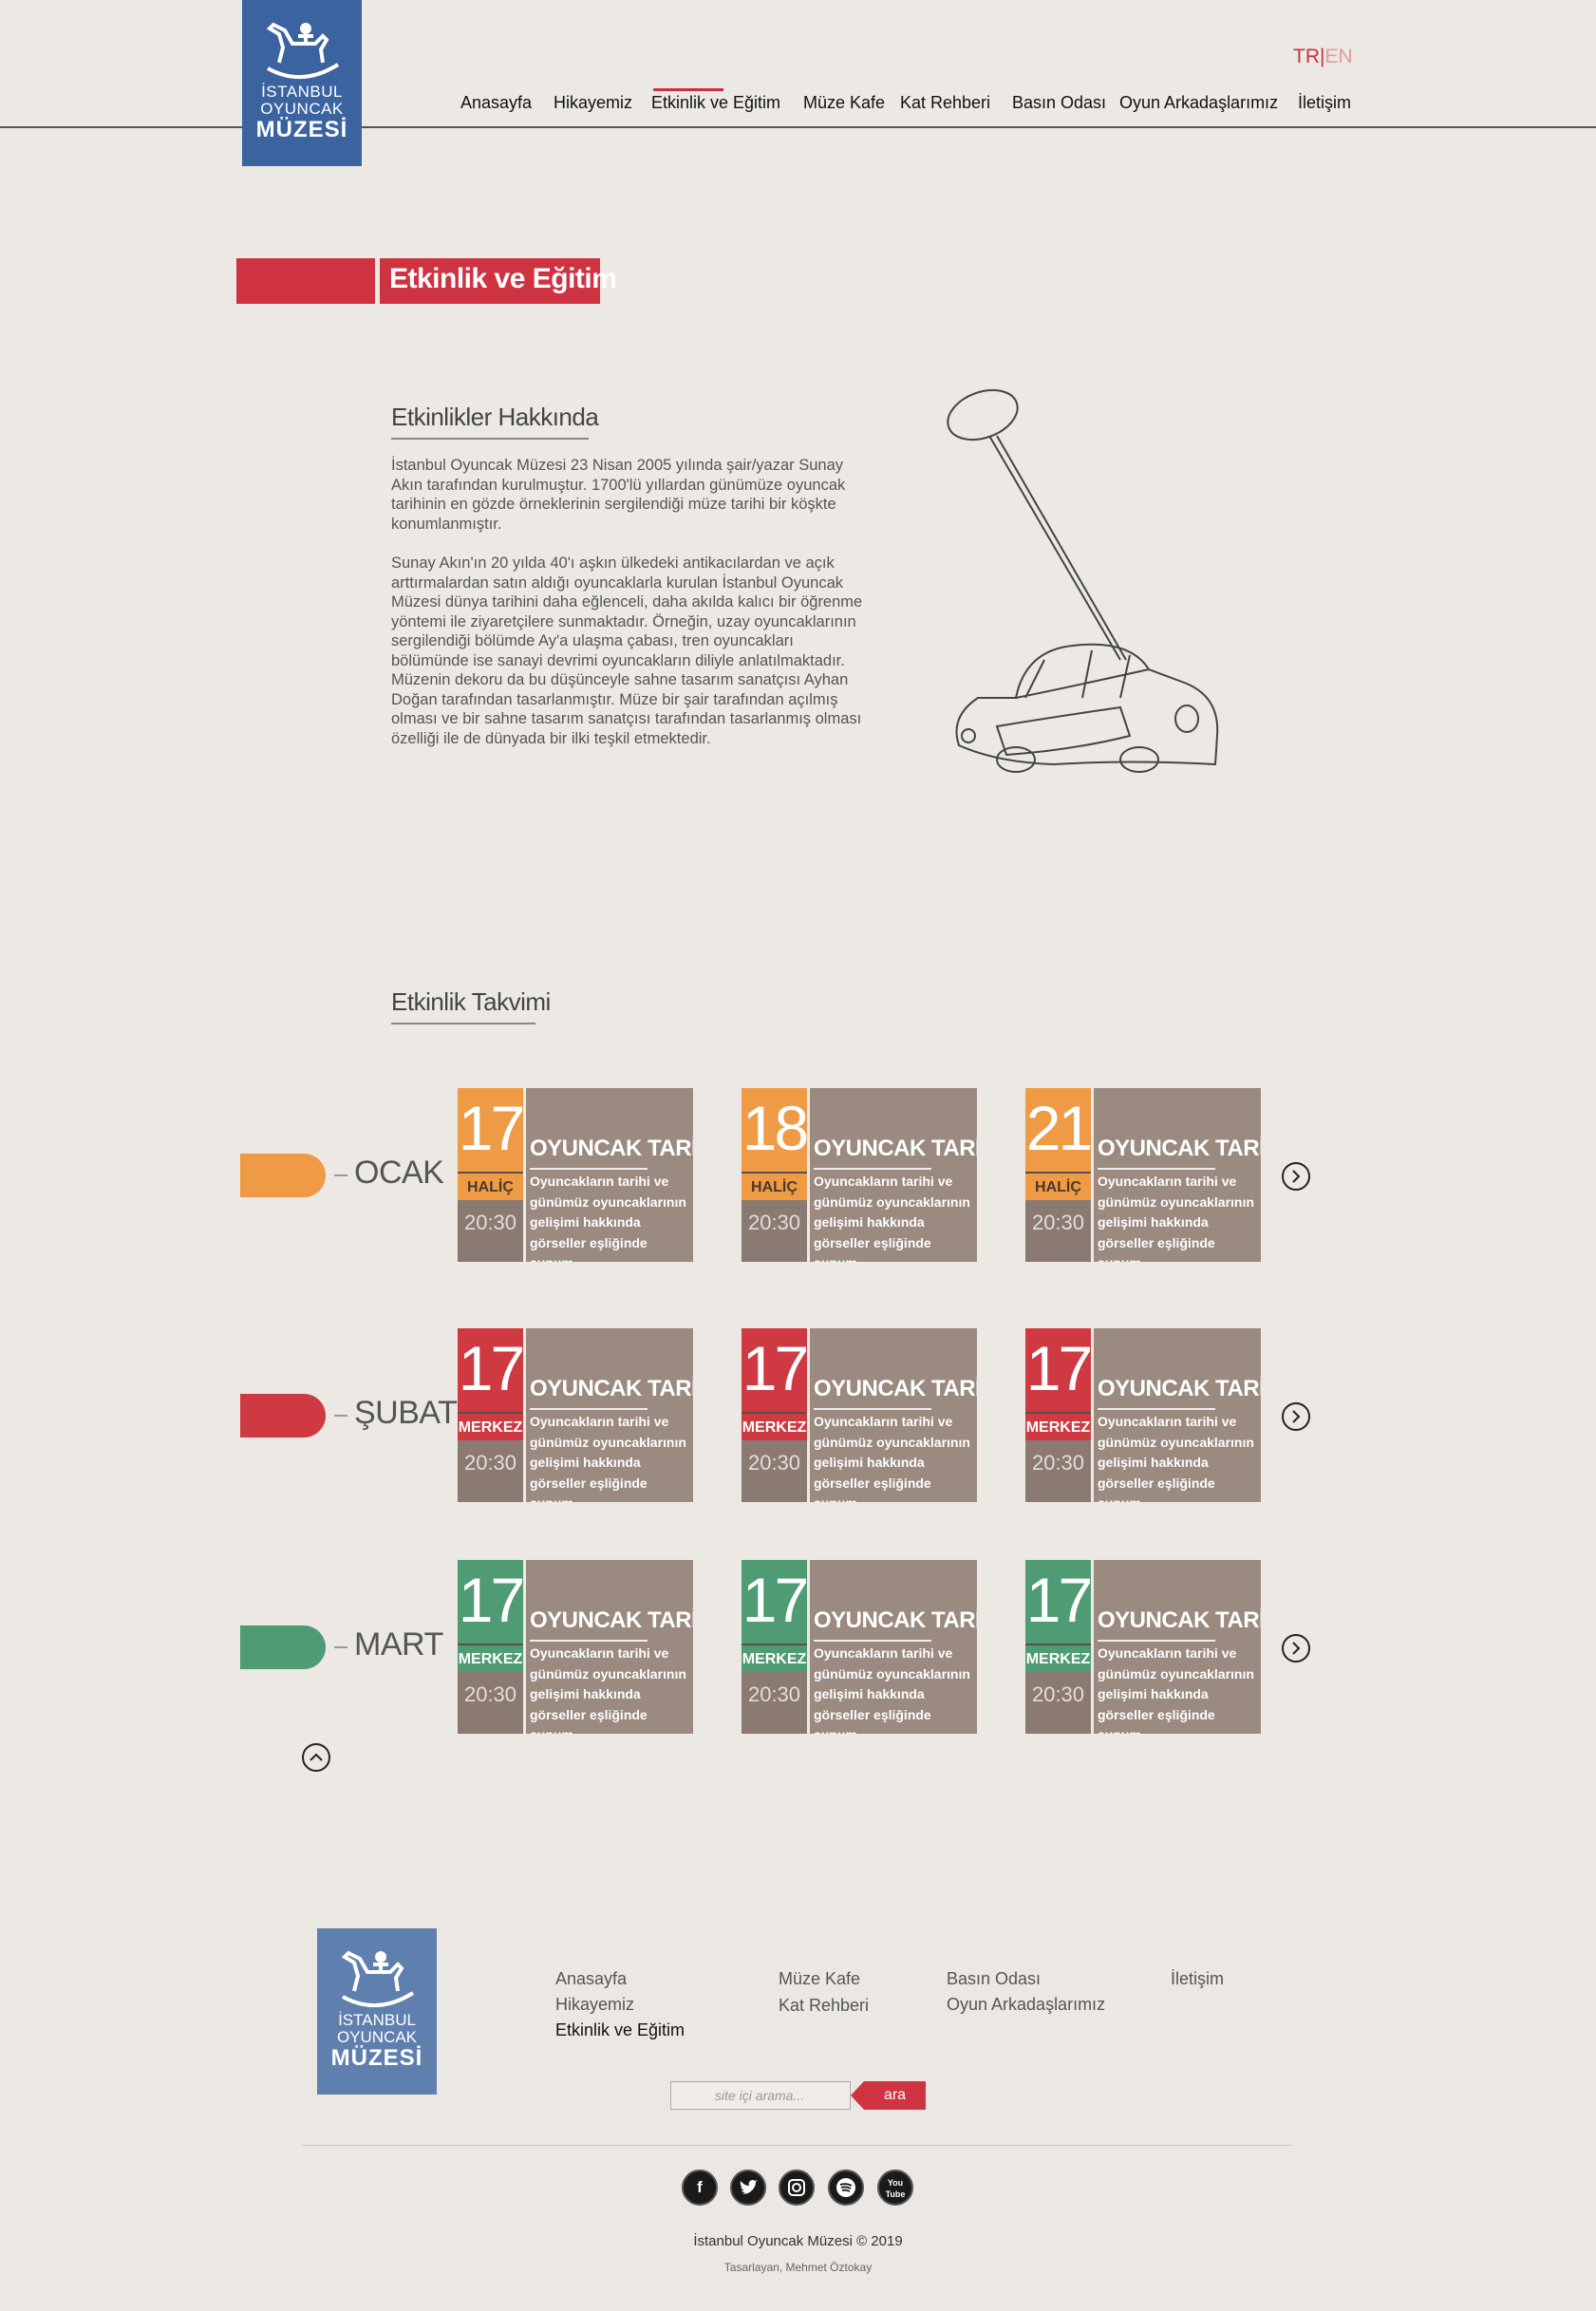  Describe the element at coordinates (1306, 56) in the screenshot. I see `lang-tr: TR` at that location.